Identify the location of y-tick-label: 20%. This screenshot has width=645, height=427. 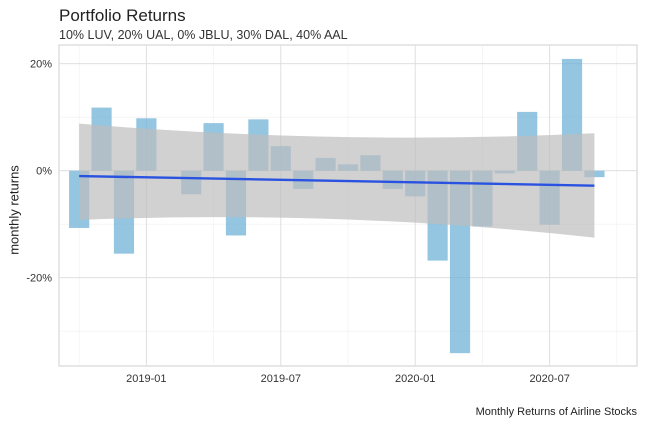
(41, 65).